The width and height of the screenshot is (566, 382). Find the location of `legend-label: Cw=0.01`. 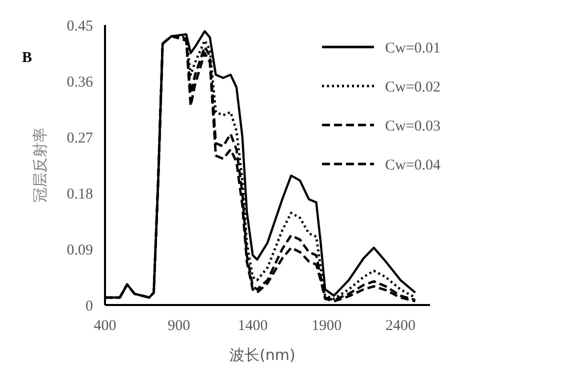

legend-label: Cw=0.01 is located at coordinates (413, 48).